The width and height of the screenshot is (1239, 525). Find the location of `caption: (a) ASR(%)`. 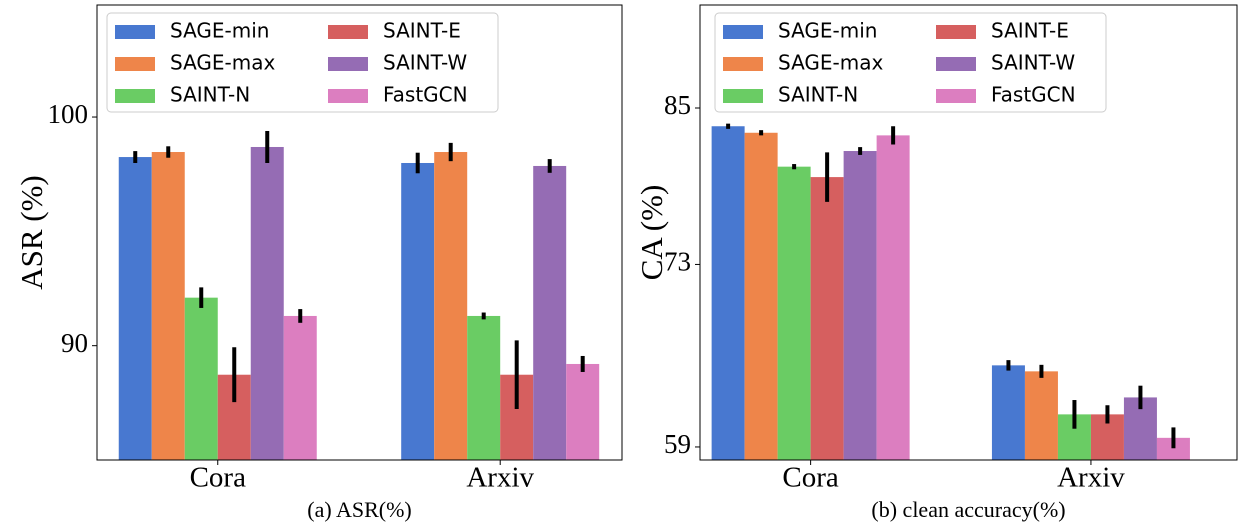

caption: (a) ASR(%) is located at coordinates (359, 509).